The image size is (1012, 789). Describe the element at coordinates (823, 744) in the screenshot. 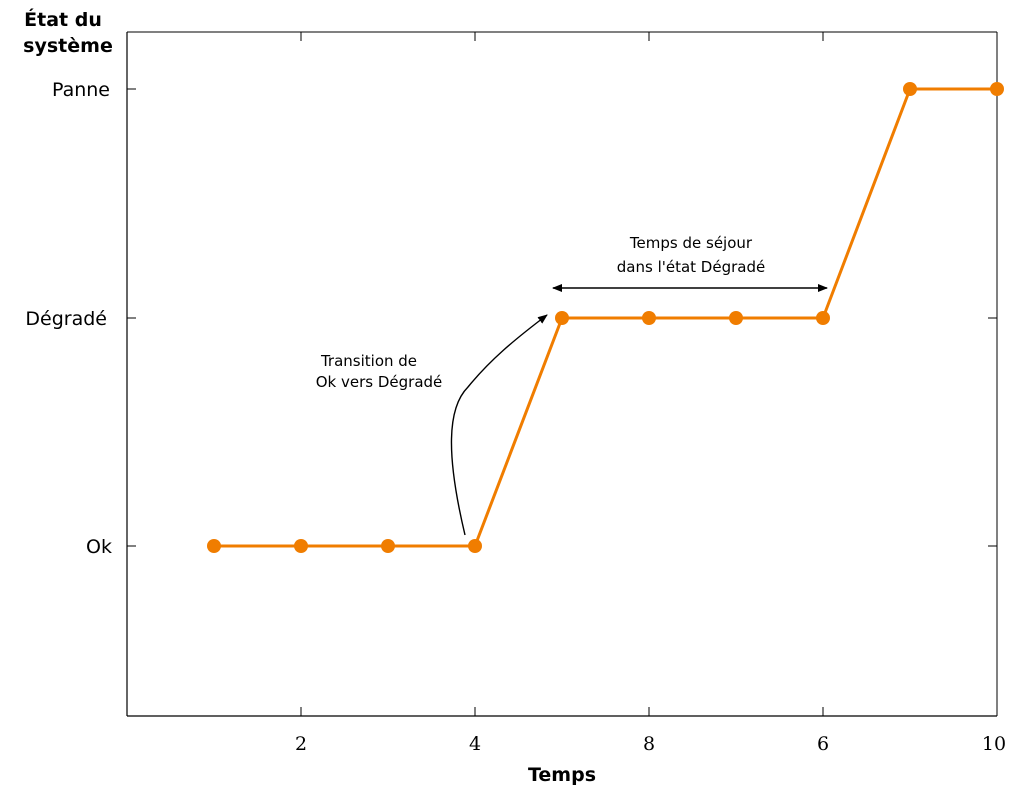

I see `x-tick-label-4: 6` at that location.